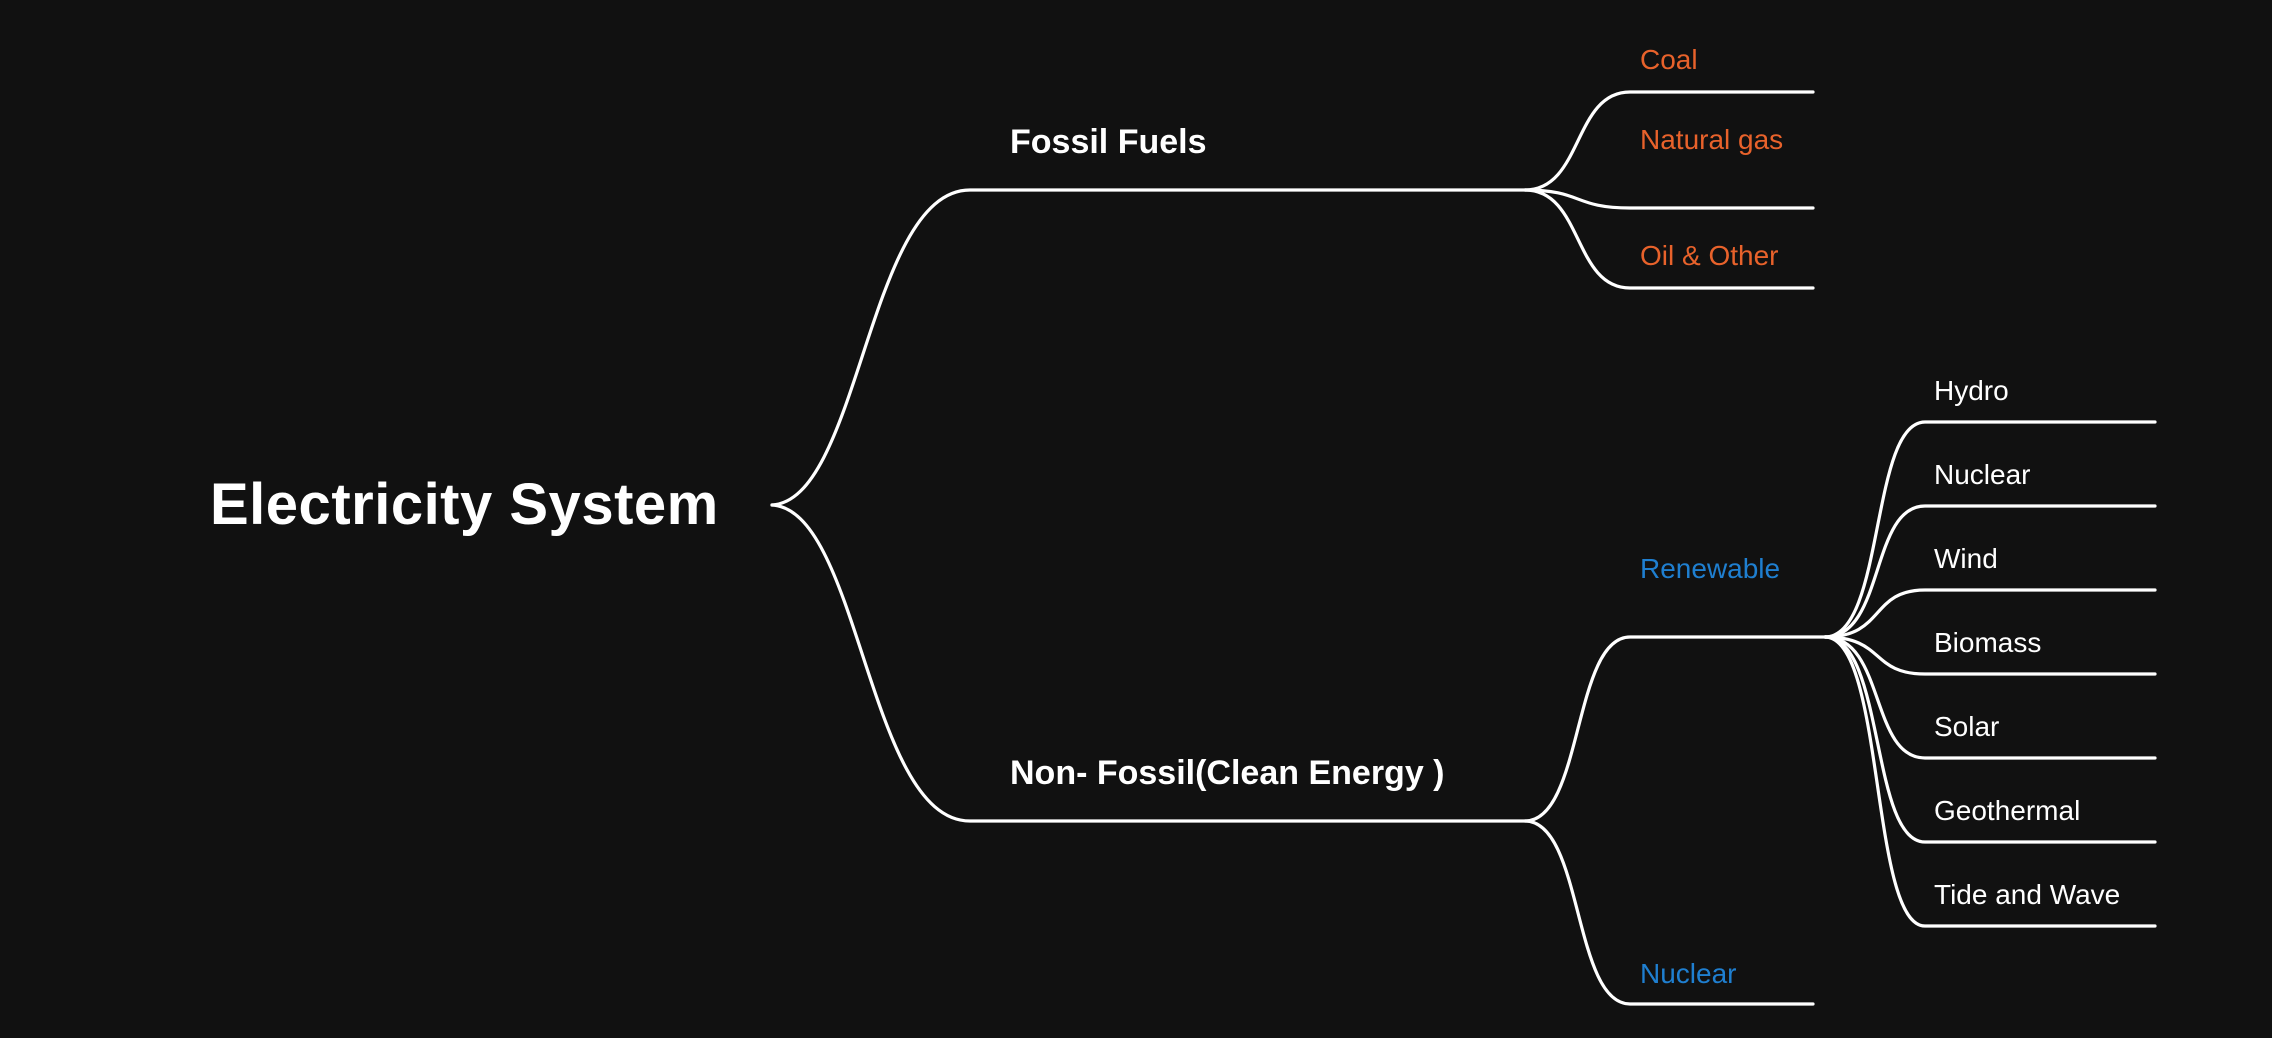  What do you see at coordinates (1688, 973) in the screenshot?
I see `clean-nuclear-label: Nuclear` at bounding box center [1688, 973].